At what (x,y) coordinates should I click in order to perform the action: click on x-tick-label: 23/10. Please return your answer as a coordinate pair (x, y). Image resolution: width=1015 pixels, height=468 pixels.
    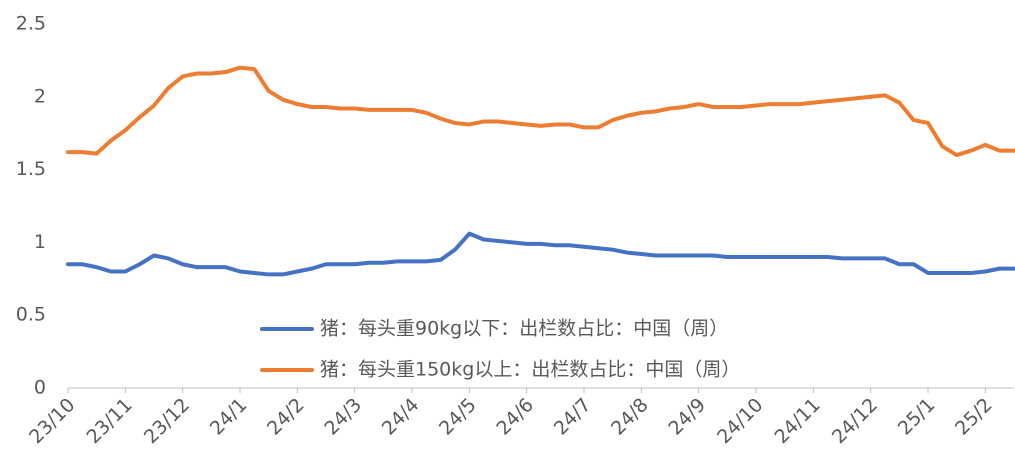
    Looking at the image, I should click on (52, 421).